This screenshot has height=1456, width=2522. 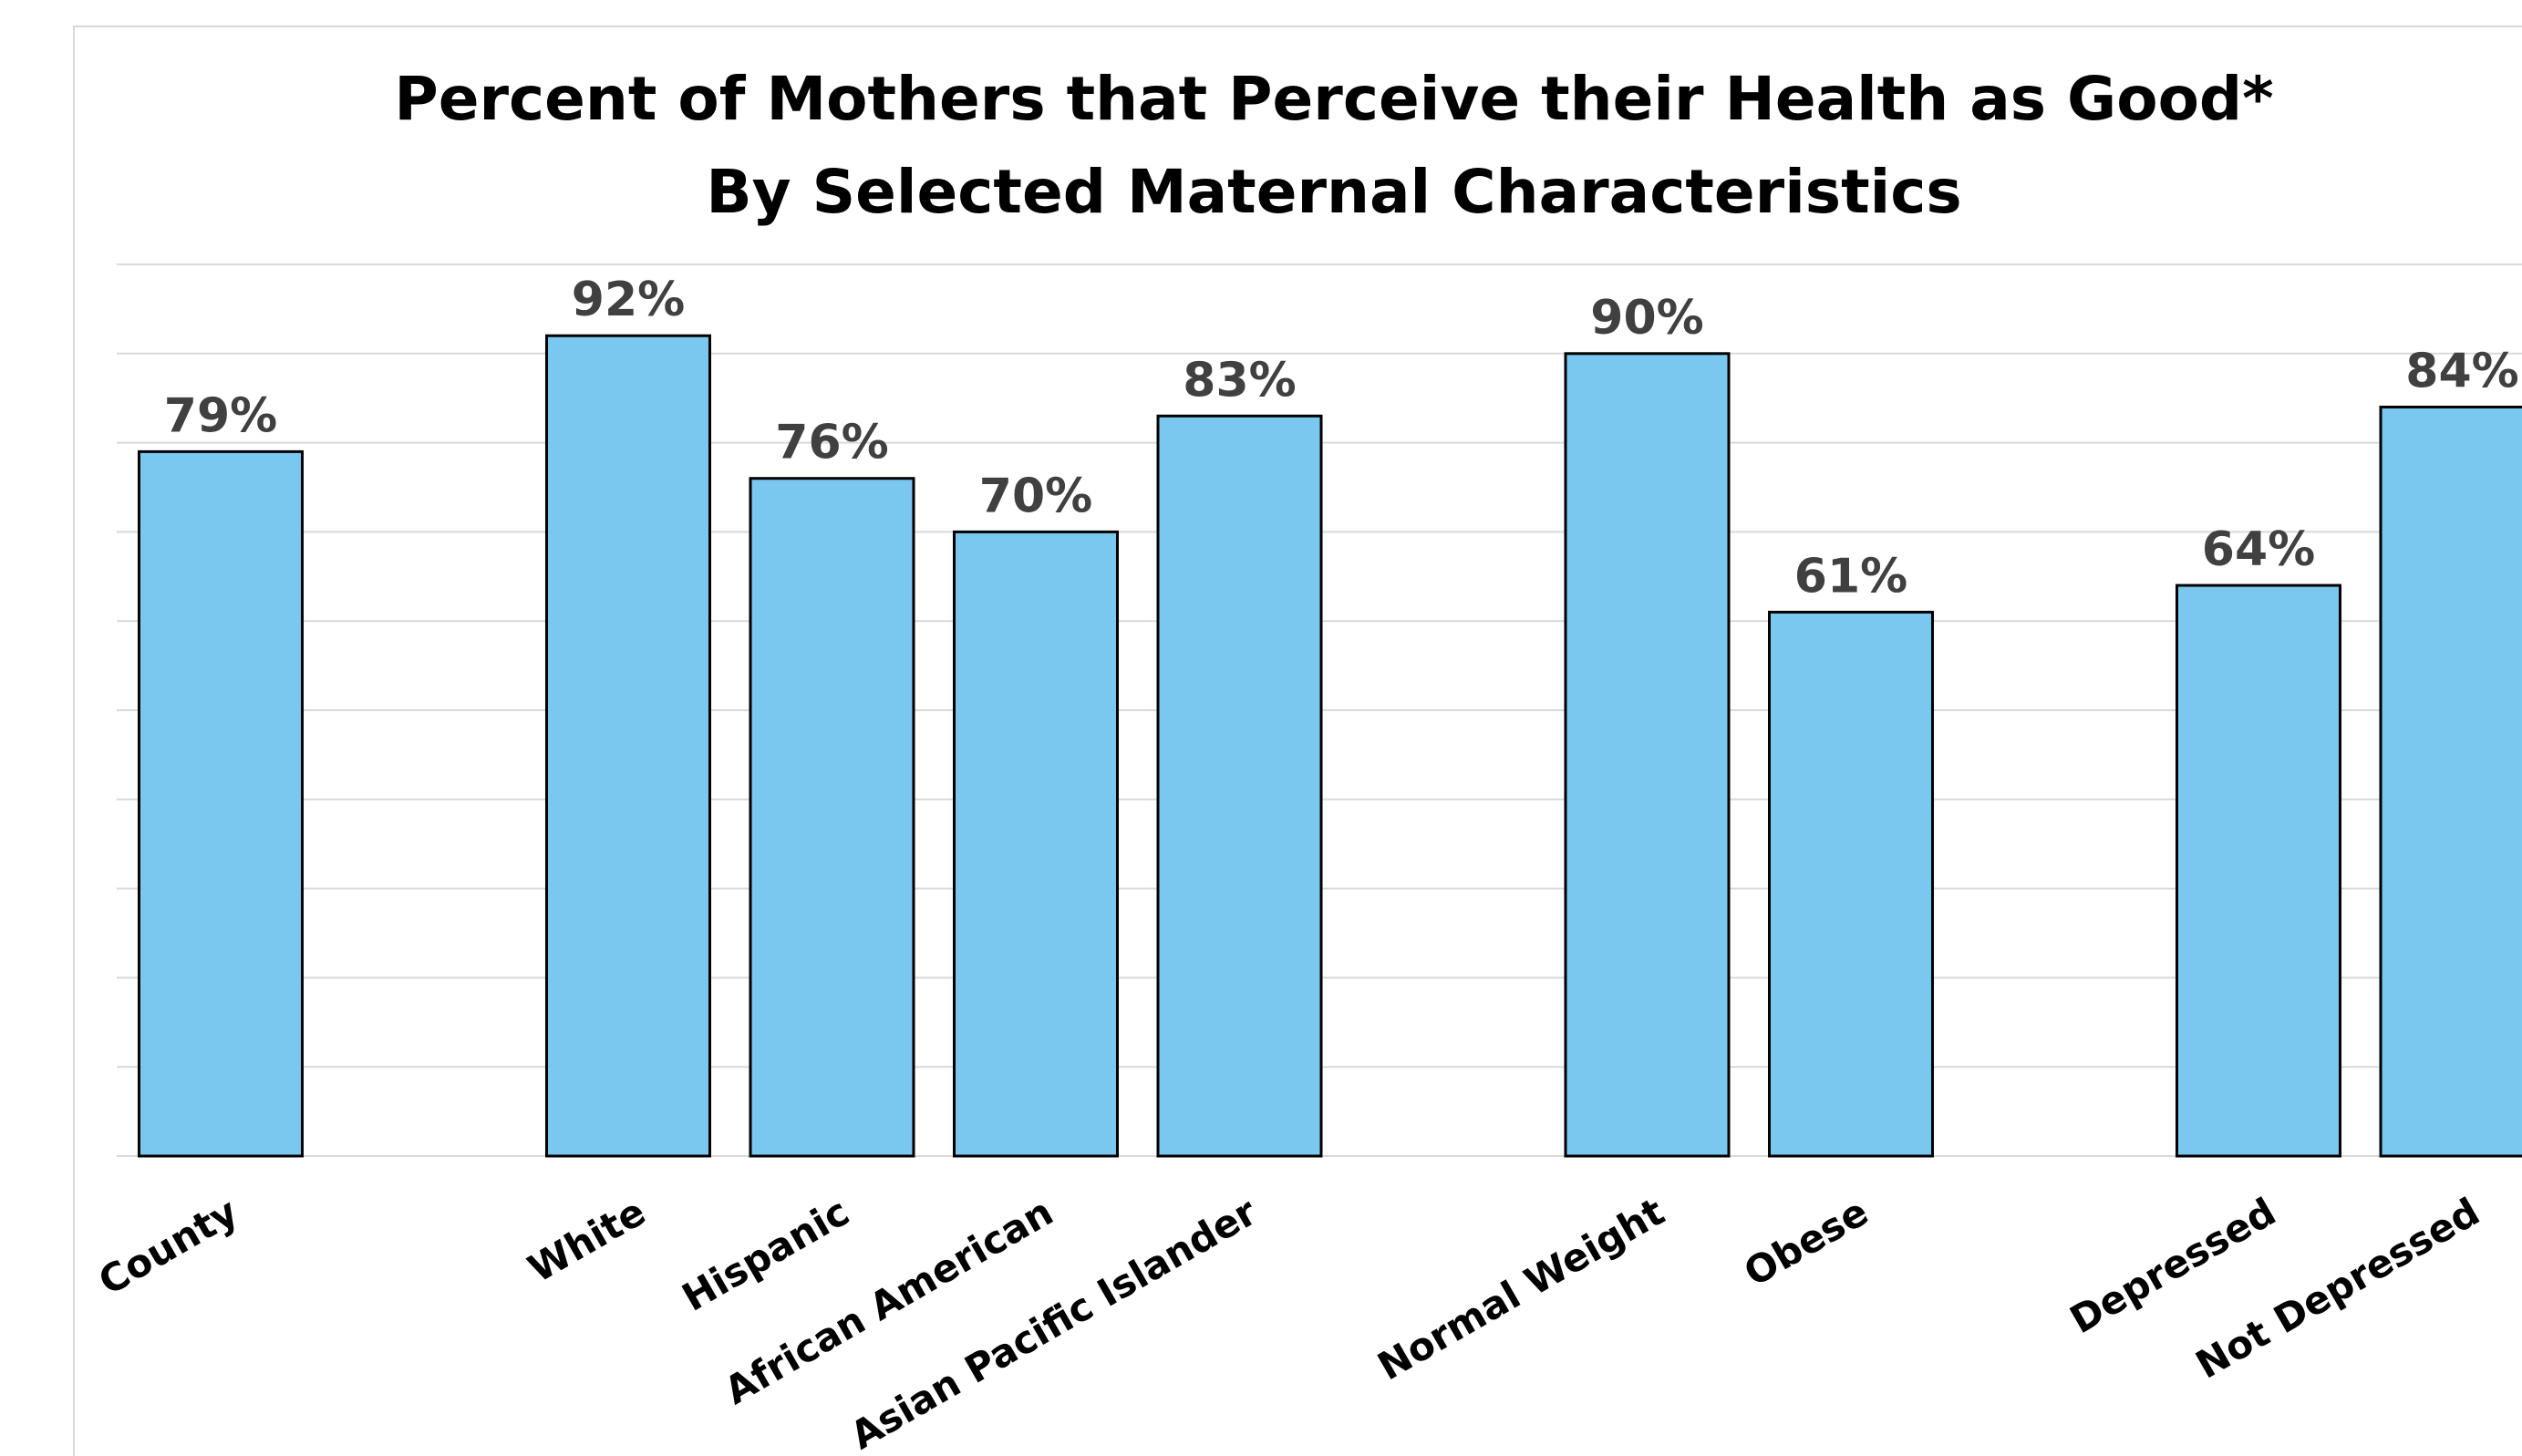 What do you see at coordinates (168, 1246) in the screenshot?
I see `category-label-county: County` at bounding box center [168, 1246].